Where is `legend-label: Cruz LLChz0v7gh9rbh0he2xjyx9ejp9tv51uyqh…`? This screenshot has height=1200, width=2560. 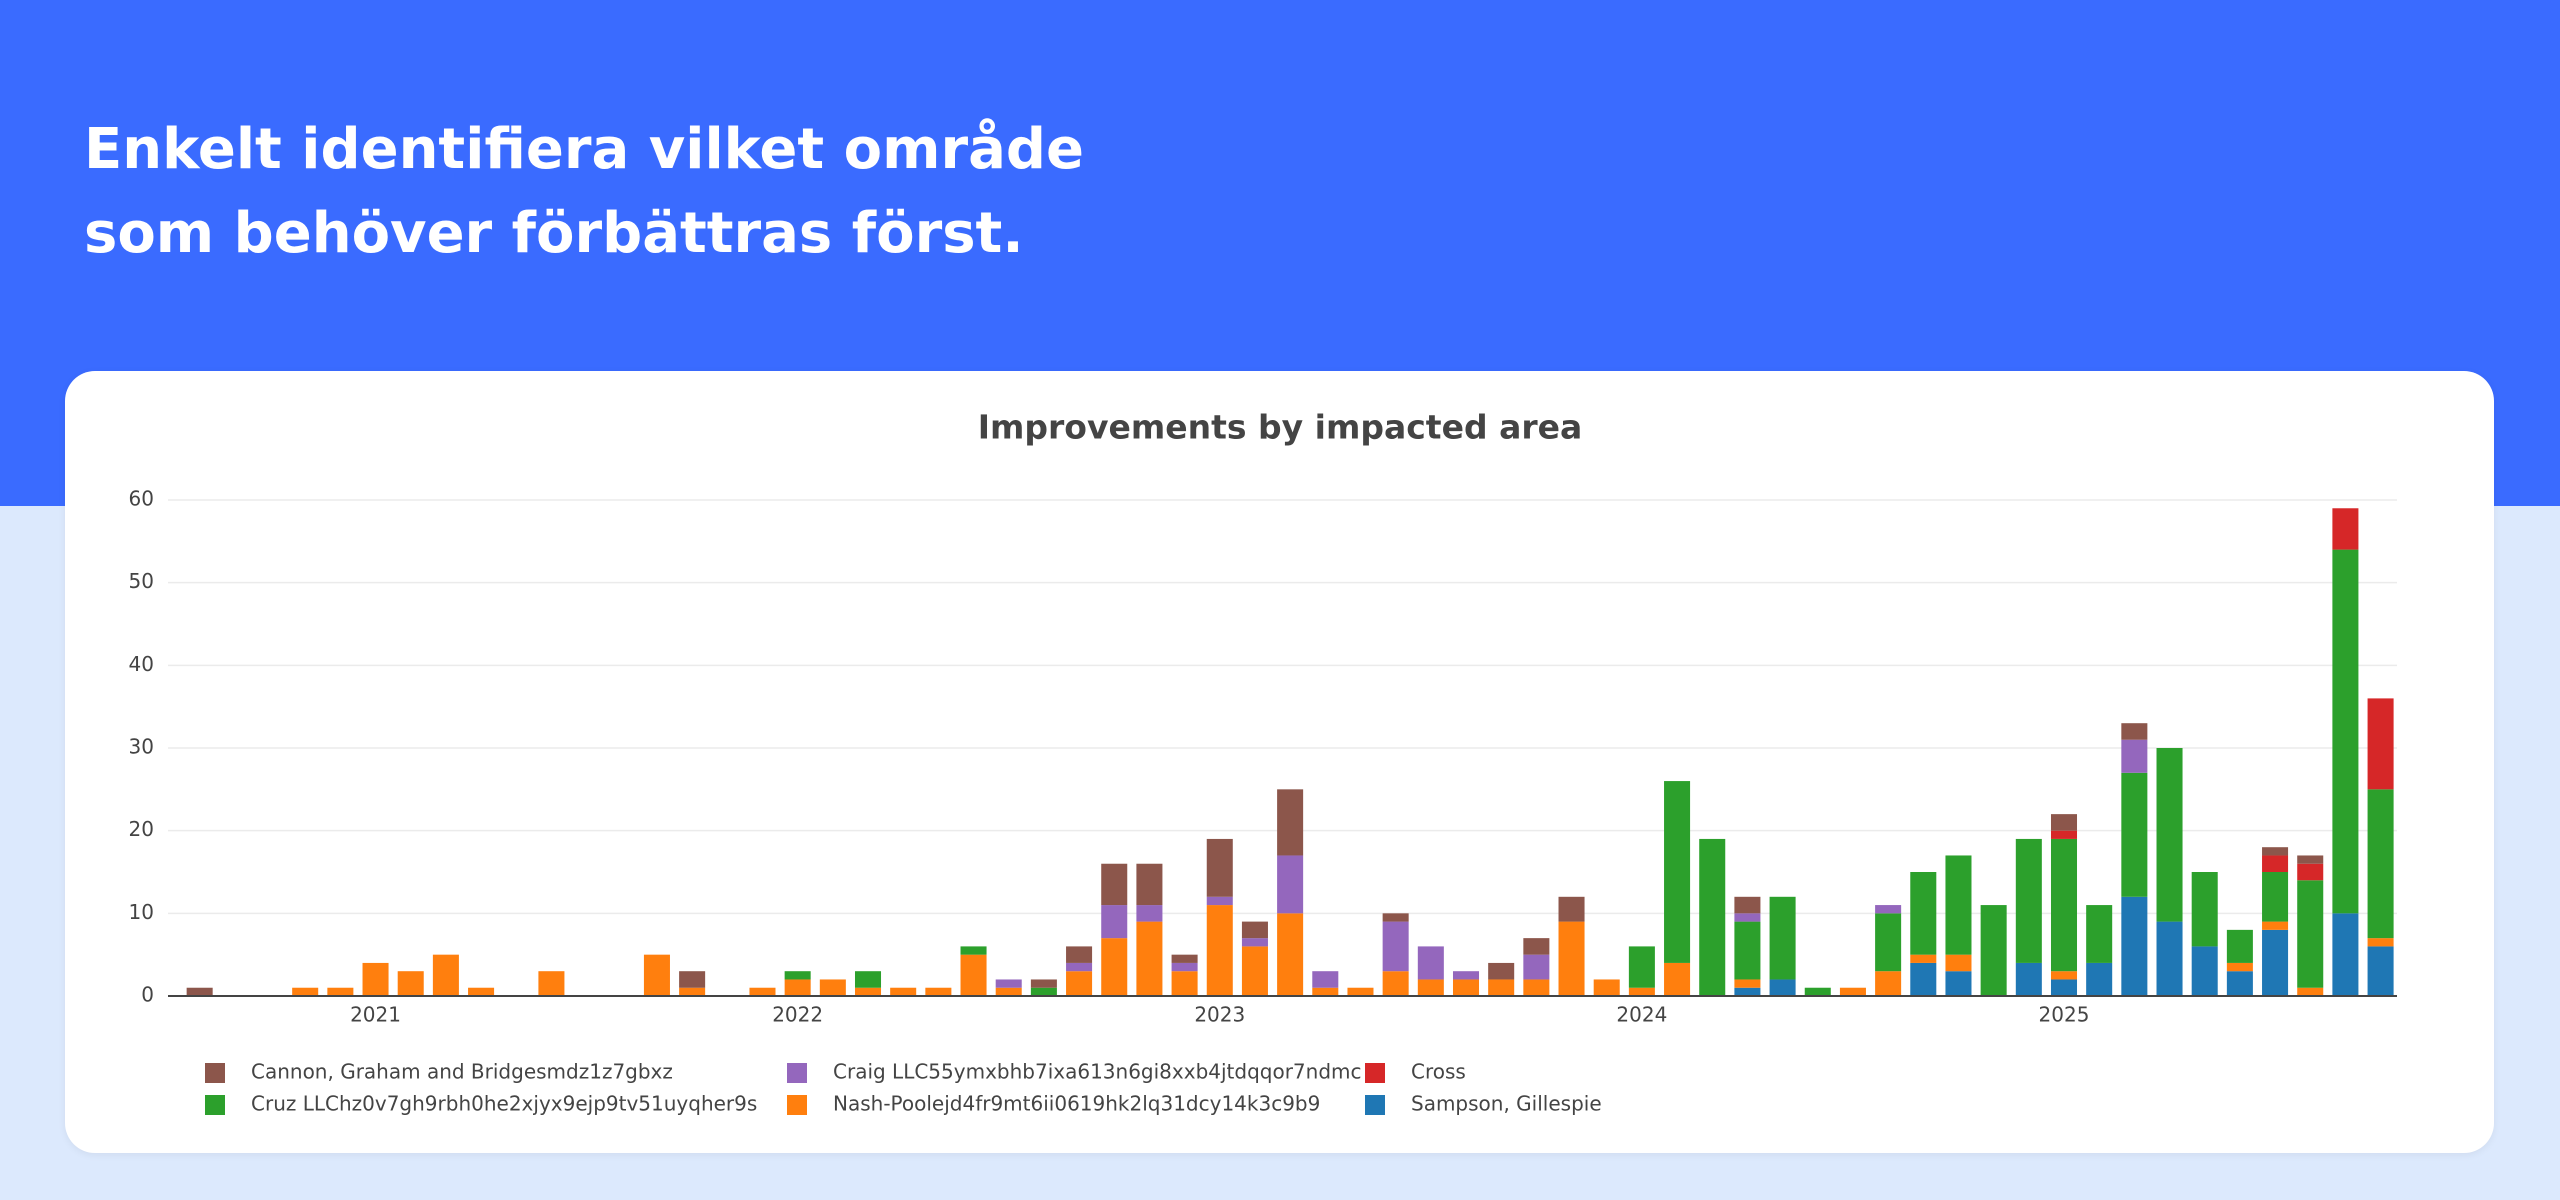 legend-label: Cruz LLChz0v7gh9rbh0he2xjyx9ejp9tv51uyqh… is located at coordinates (504, 1104).